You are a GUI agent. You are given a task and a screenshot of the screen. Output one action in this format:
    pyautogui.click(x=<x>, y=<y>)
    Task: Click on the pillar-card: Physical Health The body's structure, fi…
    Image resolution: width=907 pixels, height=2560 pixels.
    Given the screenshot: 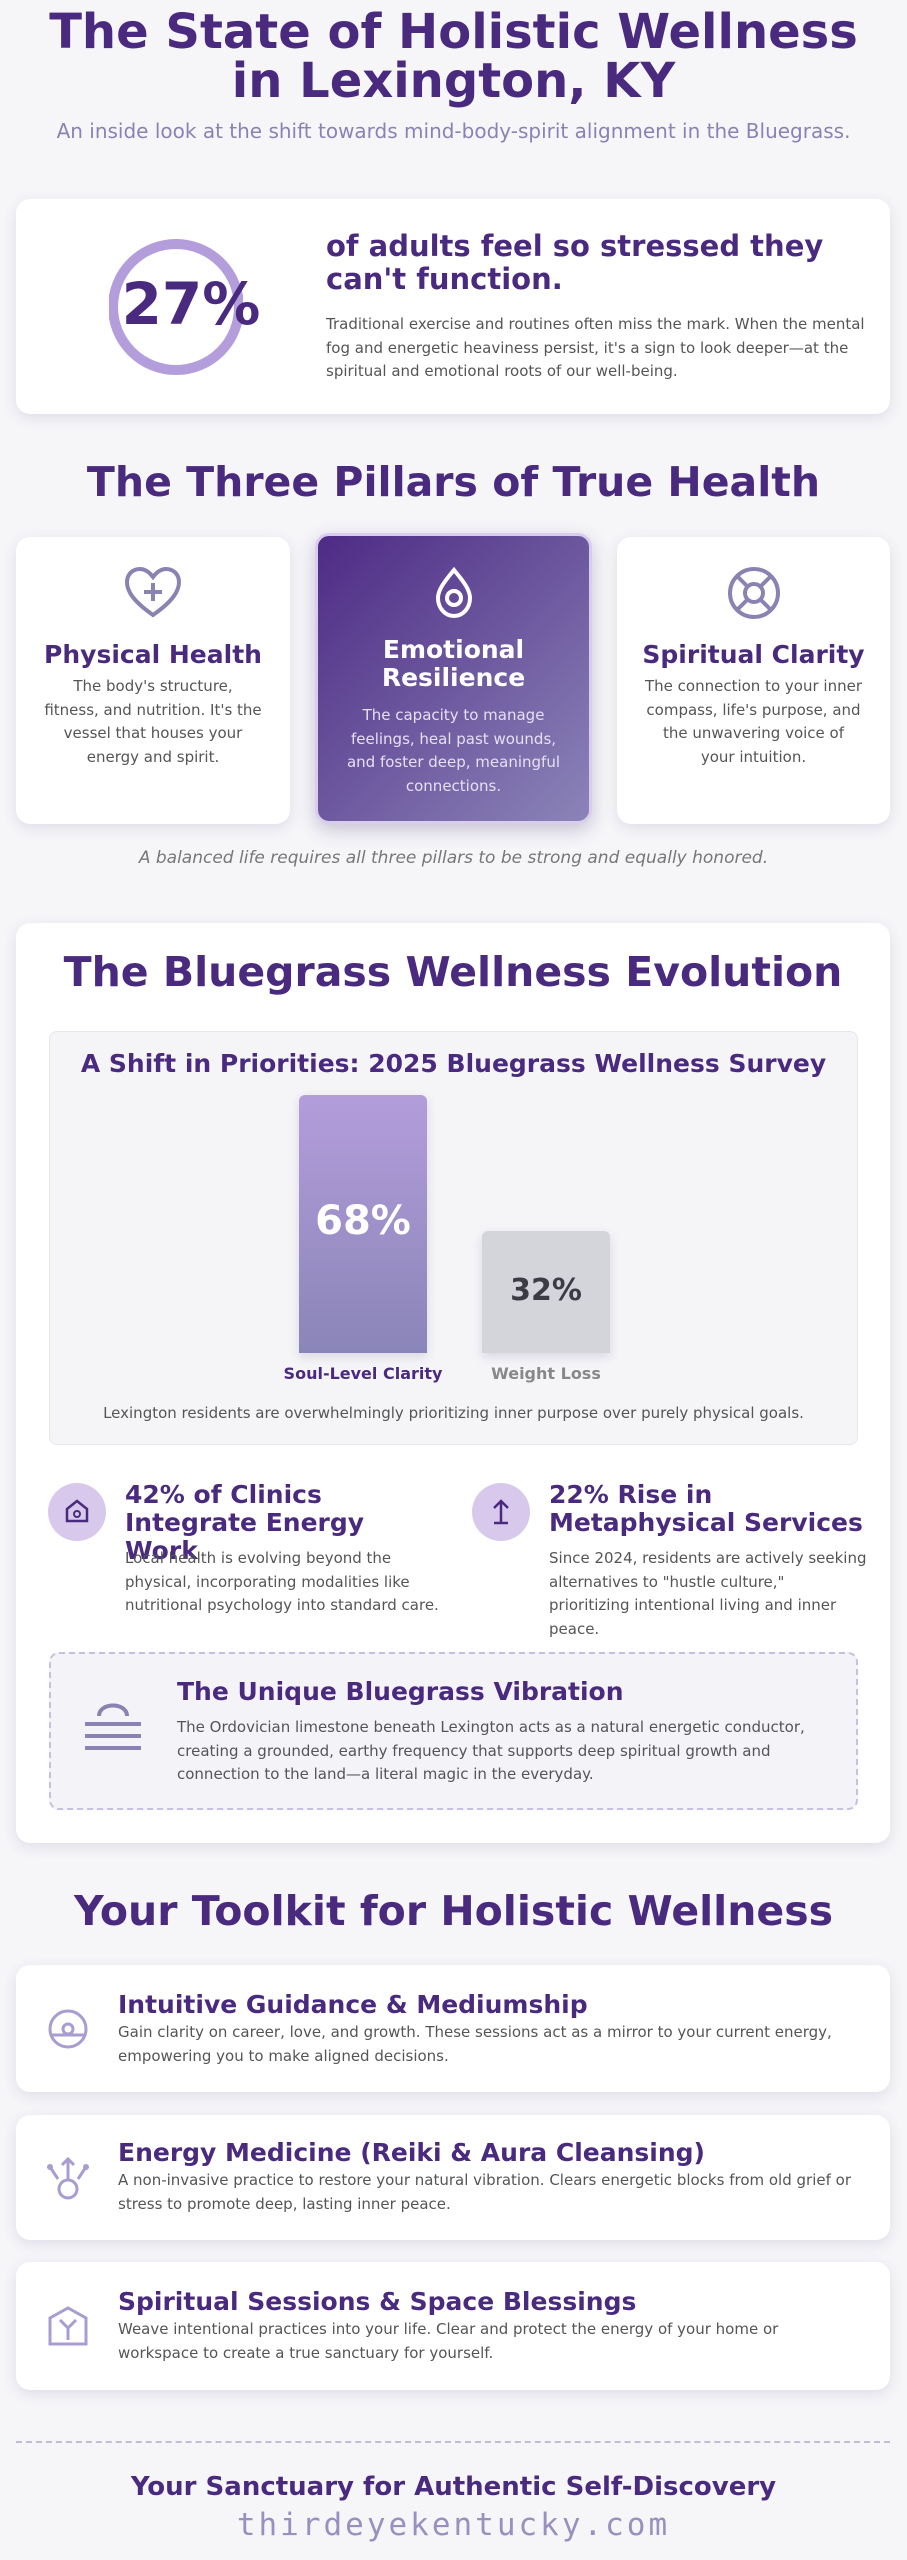 What is the action you would take?
    pyautogui.click(x=153, y=680)
    